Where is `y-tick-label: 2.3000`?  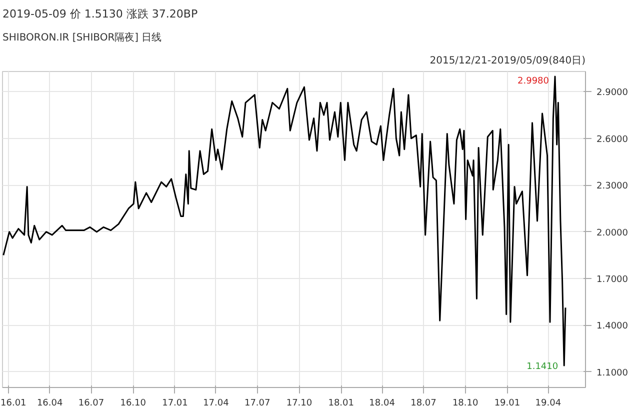 y-tick-label: 2.3000 is located at coordinates (612, 187).